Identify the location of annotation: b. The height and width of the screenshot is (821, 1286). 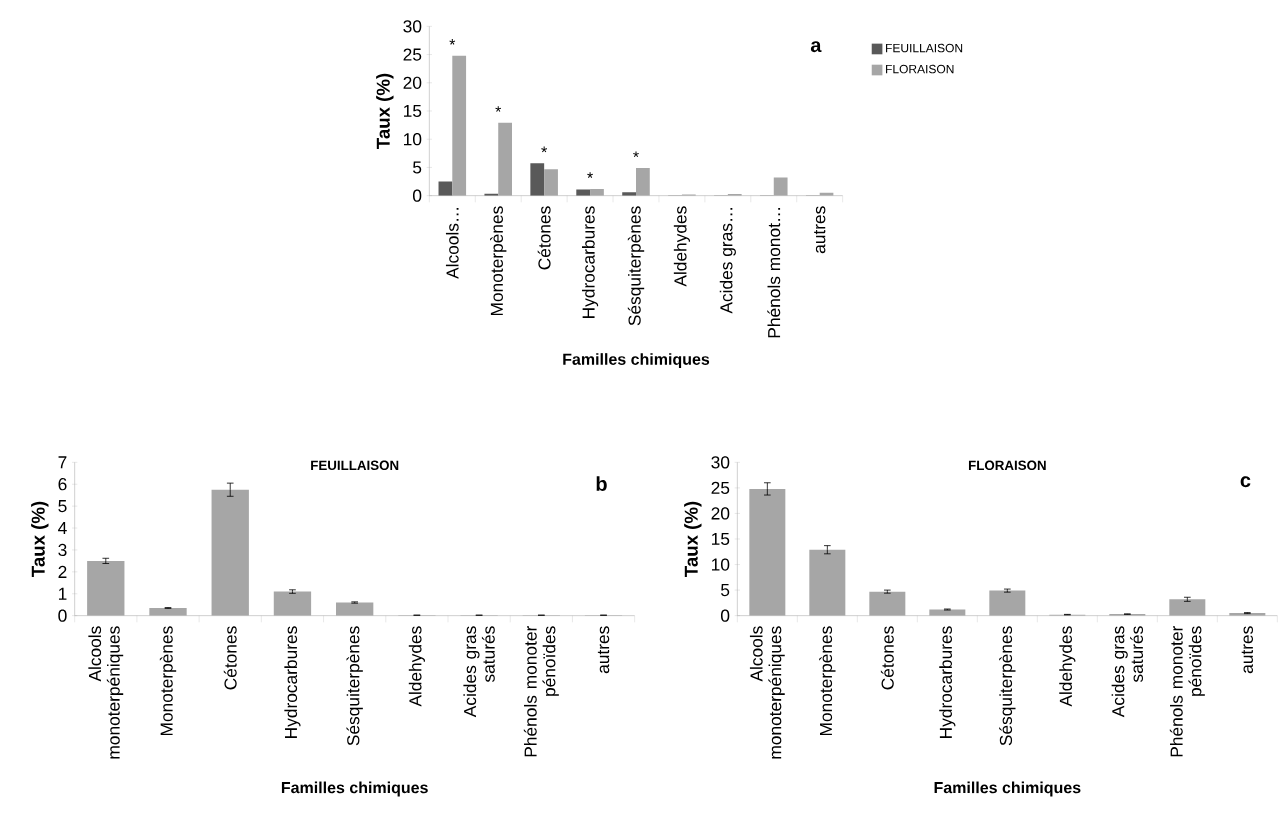
(601, 483).